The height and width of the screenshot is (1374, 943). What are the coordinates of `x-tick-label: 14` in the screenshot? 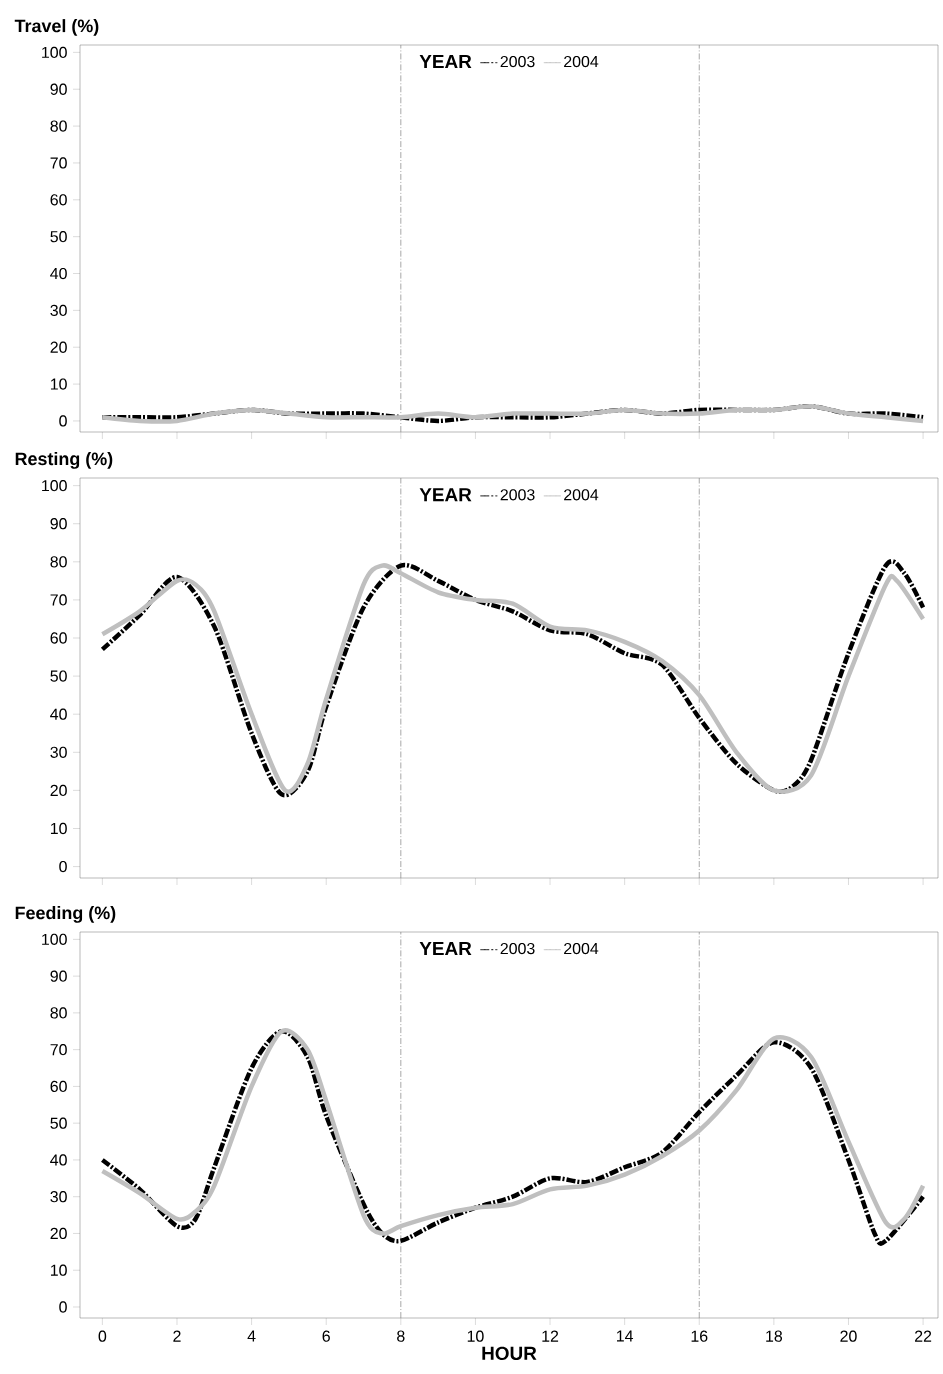 It's located at (625, 1336).